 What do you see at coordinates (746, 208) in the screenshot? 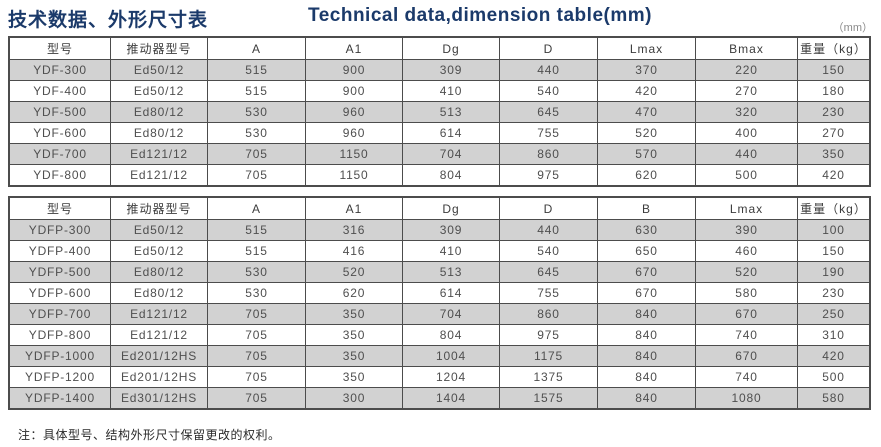
I see `column-header: Lmax` at bounding box center [746, 208].